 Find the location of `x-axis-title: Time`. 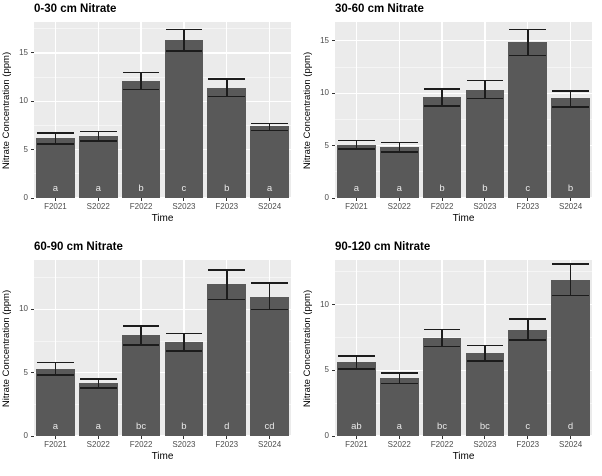

x-axis-title: Time is located at coordinates (162, 218).